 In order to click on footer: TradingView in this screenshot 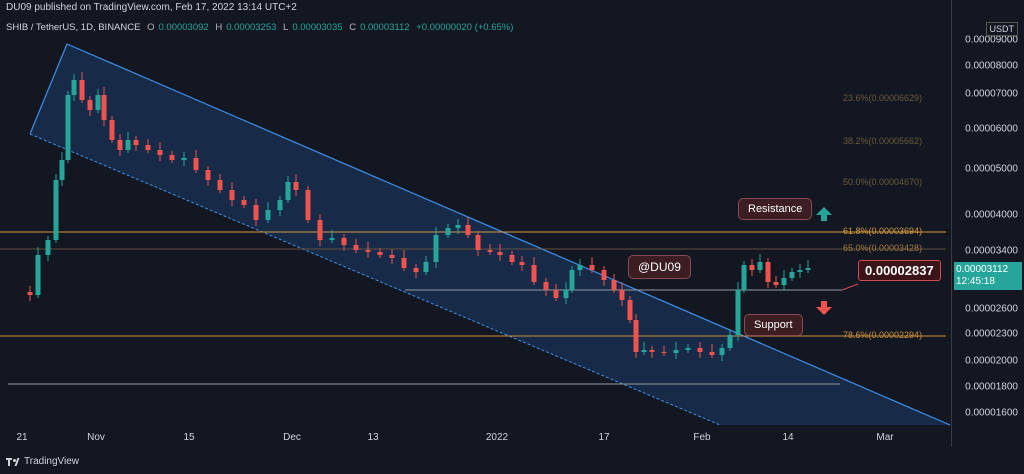, I will do `click(42, 461)`.